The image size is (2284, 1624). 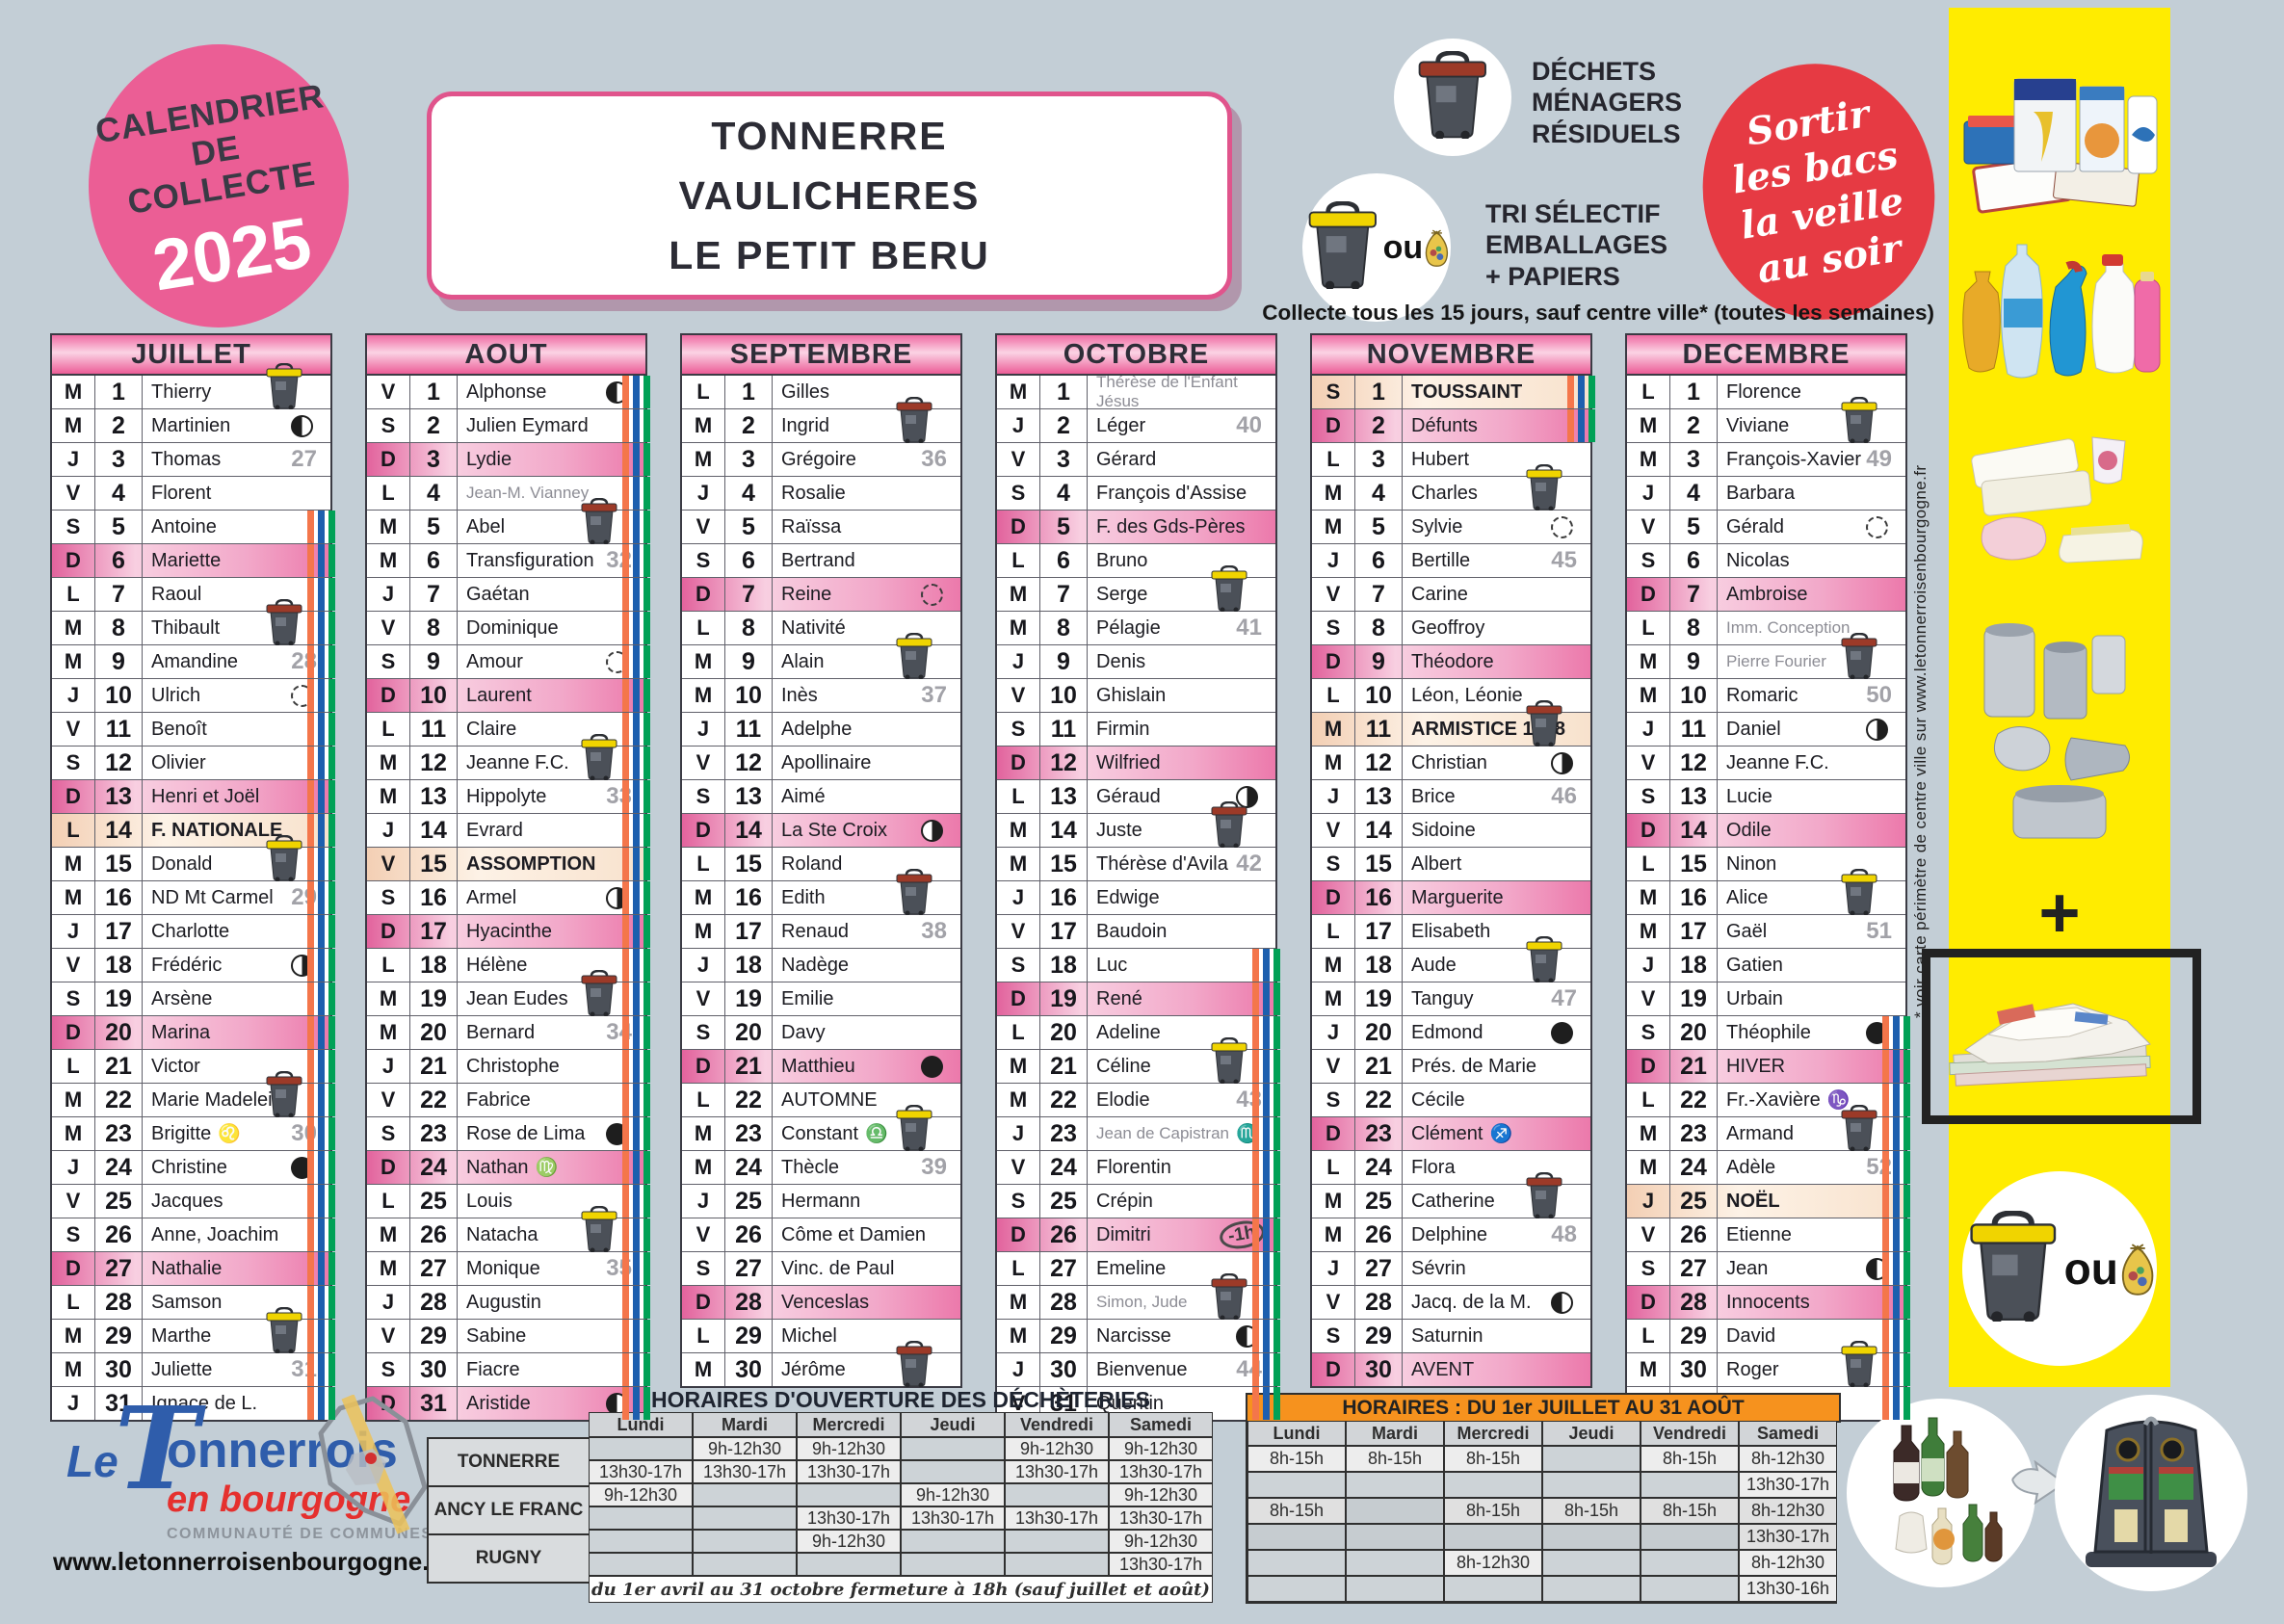 I want to click on saint-name: Flora, so click(x=1433, y=1167).